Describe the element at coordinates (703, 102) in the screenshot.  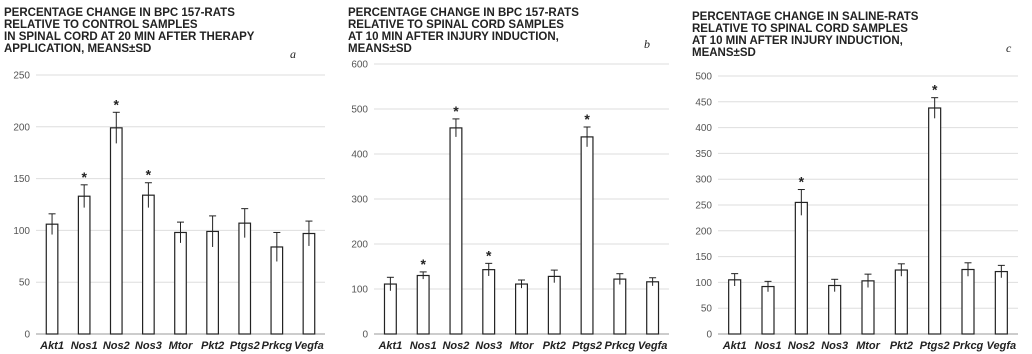
I see `y-tick-label: 450` at that location.